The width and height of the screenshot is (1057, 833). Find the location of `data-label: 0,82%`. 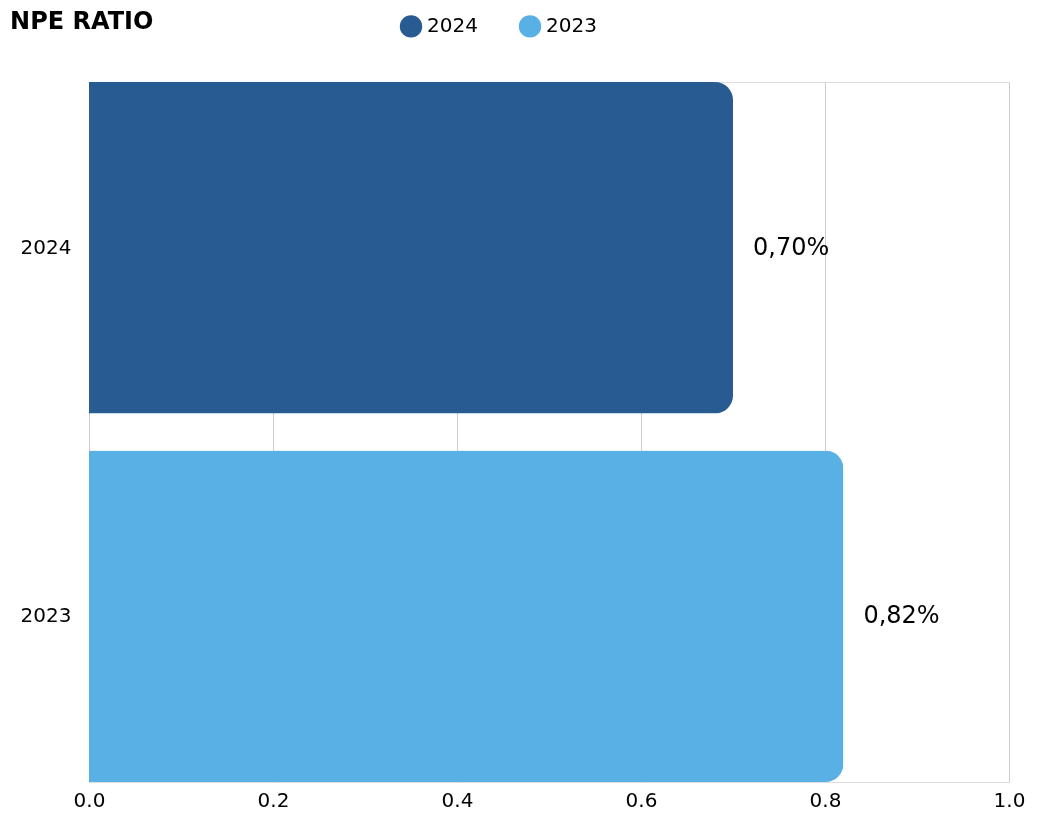

data-label: 0,82% is located at coordinates (901, 615).